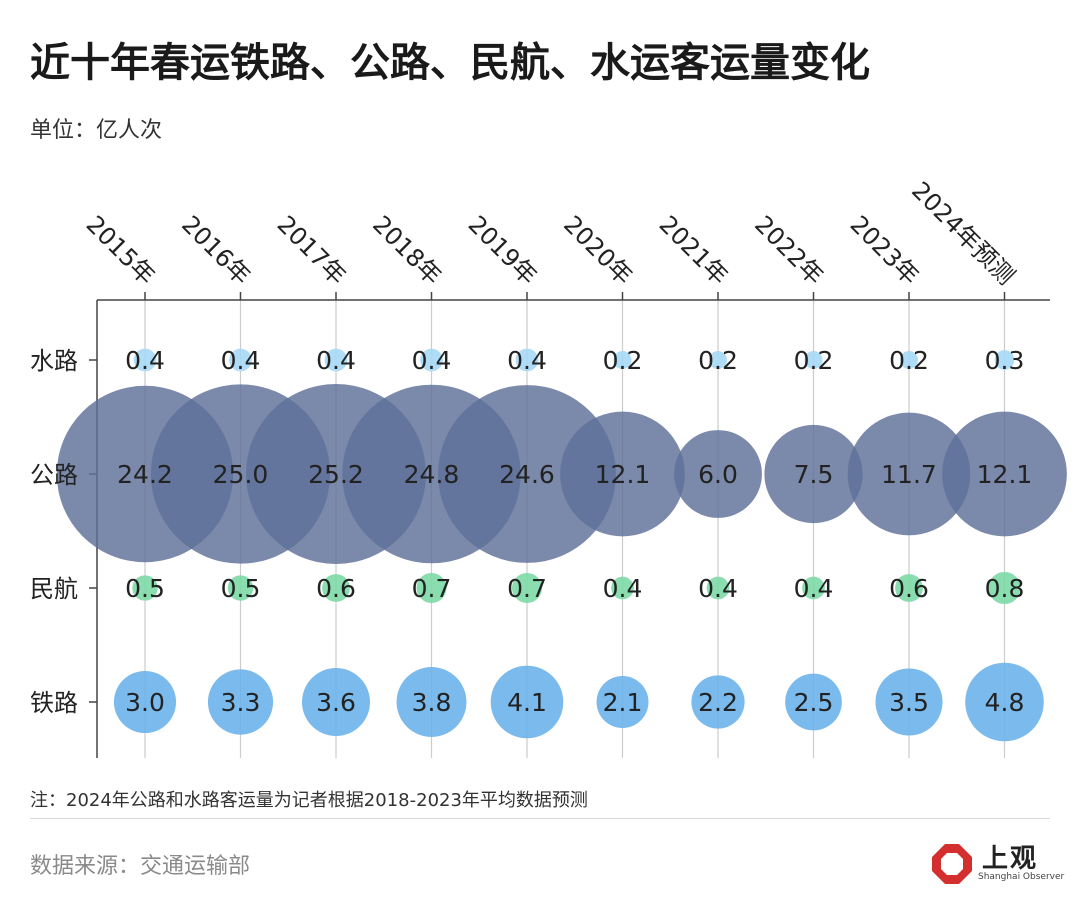 The image size is (1080, 918). Describe the element at coordinates (216, 250) in the screenshot. I see `x-tick-label: 2016年` at that location.